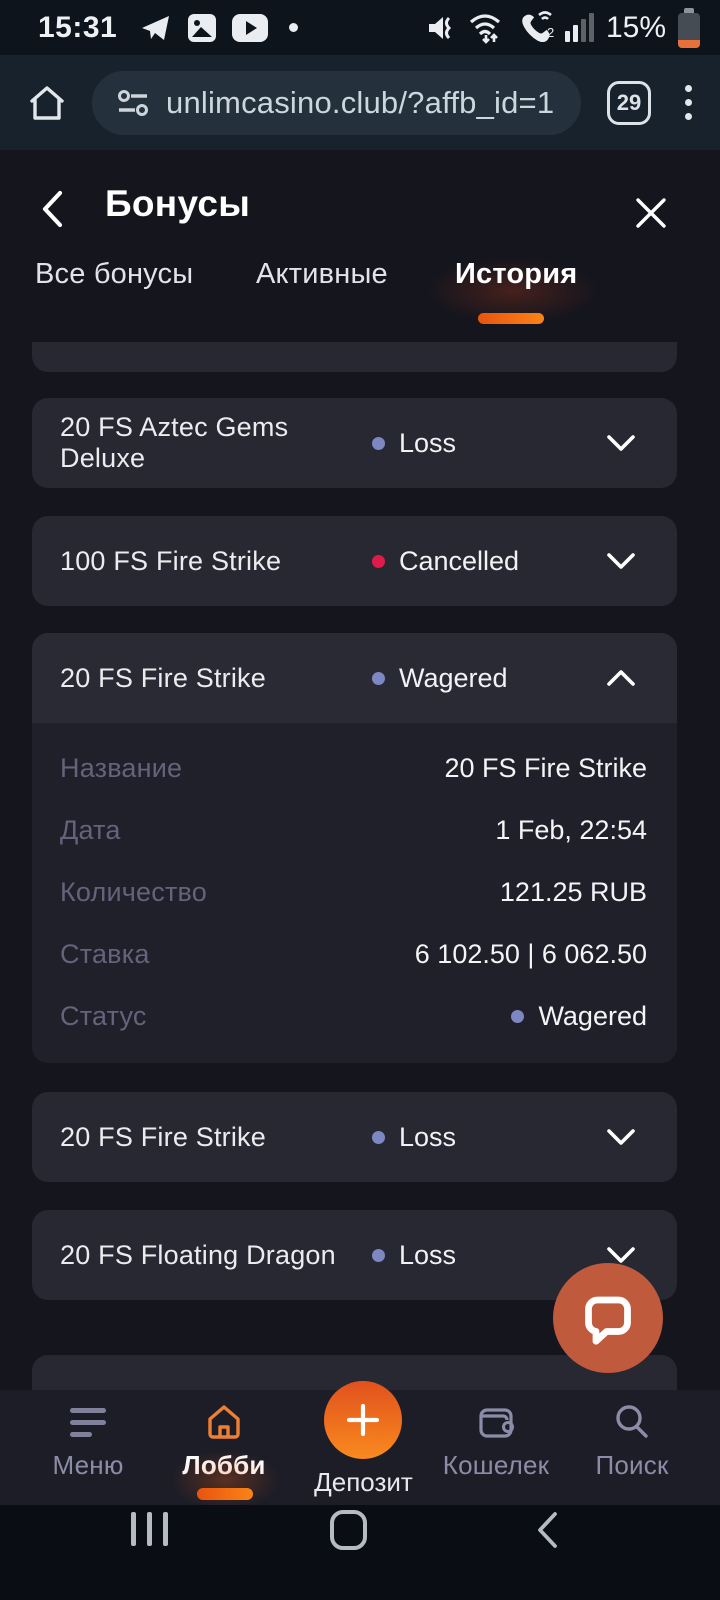  I want to click on signal-bars-icon, so click(579, 27).